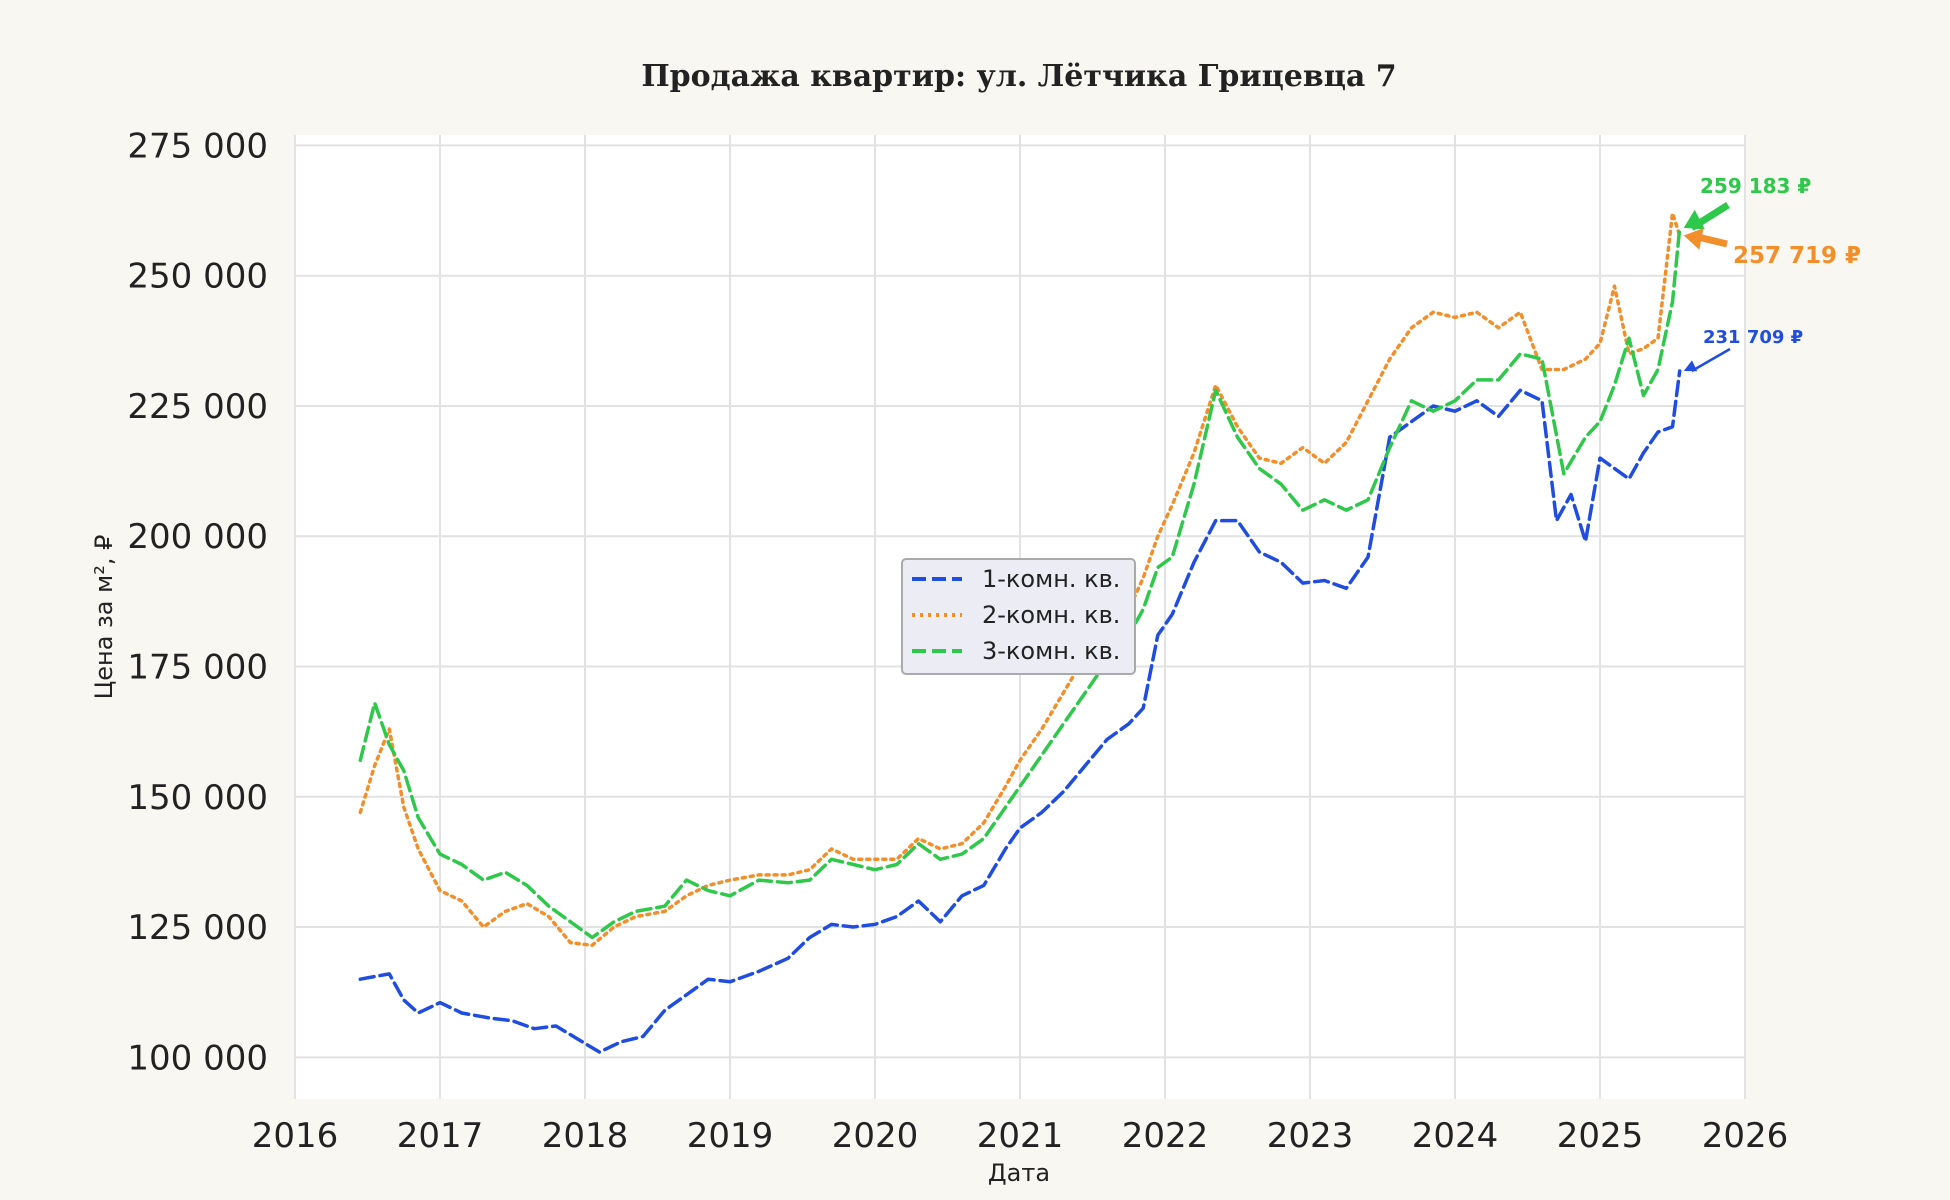  What do you see at coordinates (1797, 256) in the screenshot?
I see `annotation-label: 257 719 ₽` at bounding box center [1797, 256].